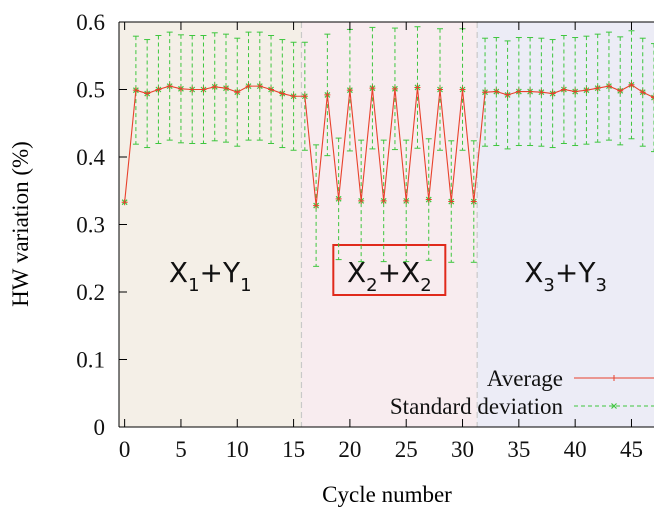 Image resolution: width=654 pixels, height=512 pixels. Describe the element at coordinates (372, 88) in the screenshot. I see `average-point-x22` at that location.